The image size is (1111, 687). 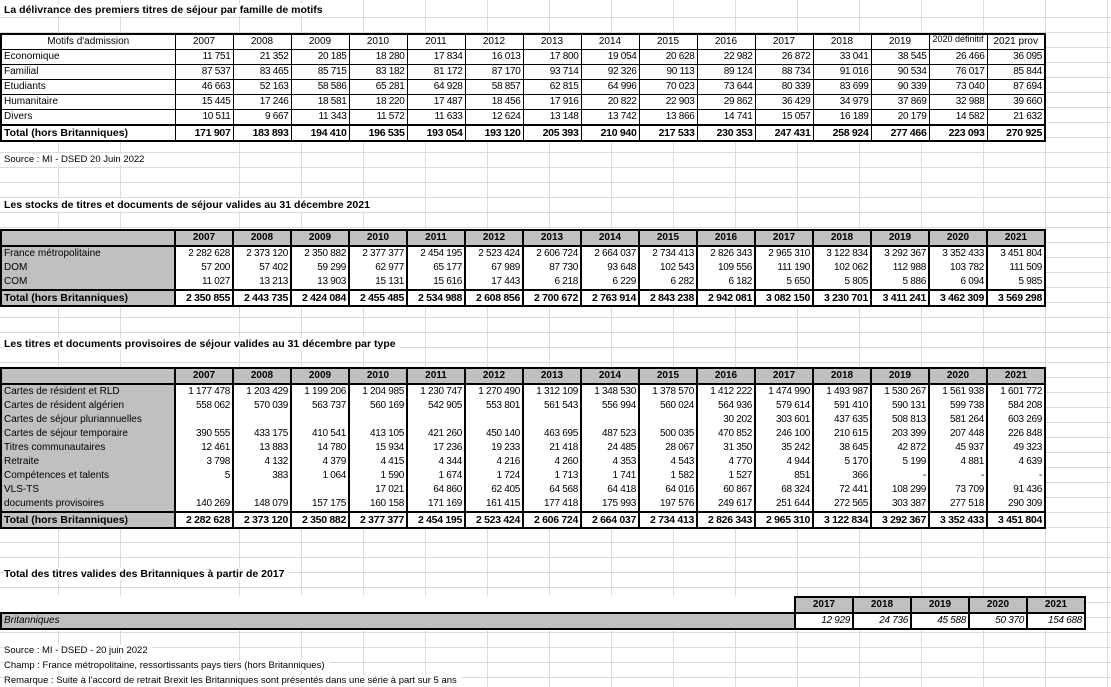 What do you see at coordinates (88, 420) in the screenshot?
I see `row-label-cell: Cartes de séjour pluriannuelles` at bounding box center [88, 420].